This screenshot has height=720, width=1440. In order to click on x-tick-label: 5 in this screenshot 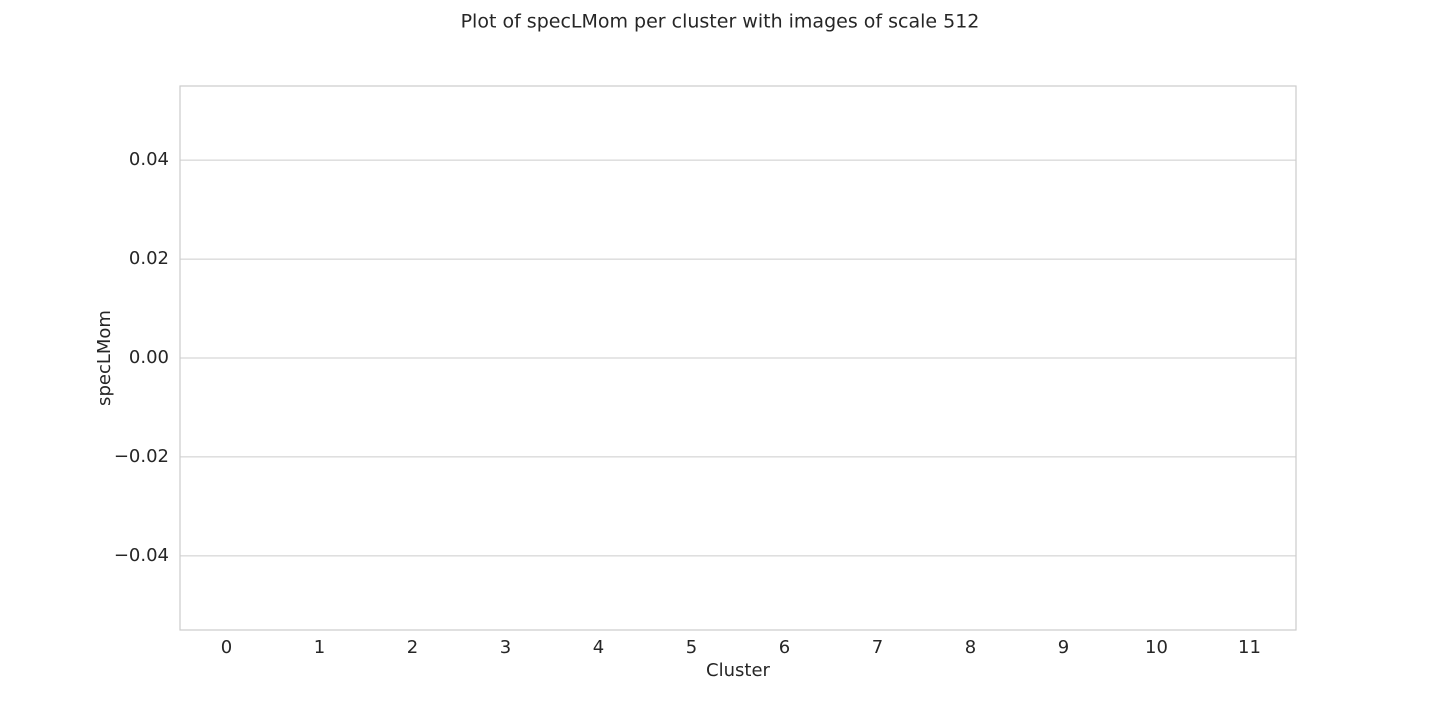, I will do `click(691, 647)`.